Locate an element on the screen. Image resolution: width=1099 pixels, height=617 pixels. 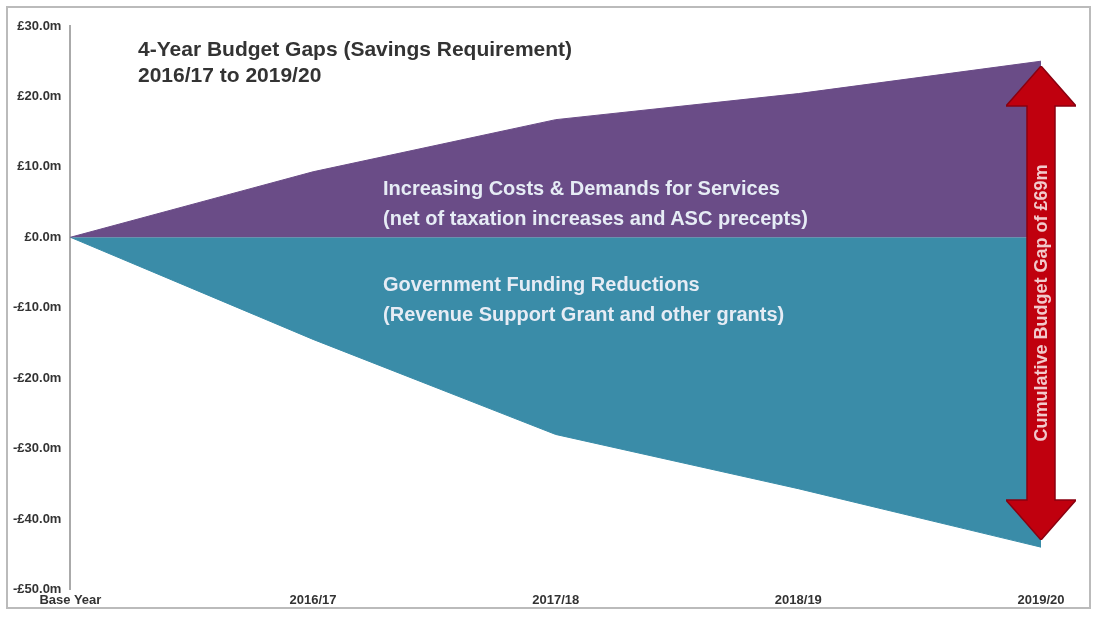
y-tick-label: -£40.0m is located at coordinates (37, 518).